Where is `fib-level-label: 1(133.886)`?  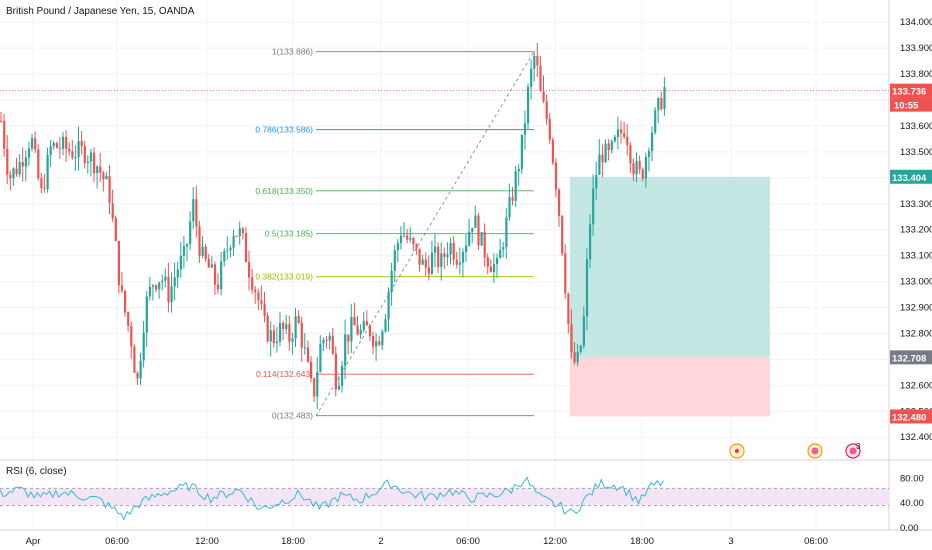
fib-level-label: 1(133.886) is located at coordinates (292, 52).